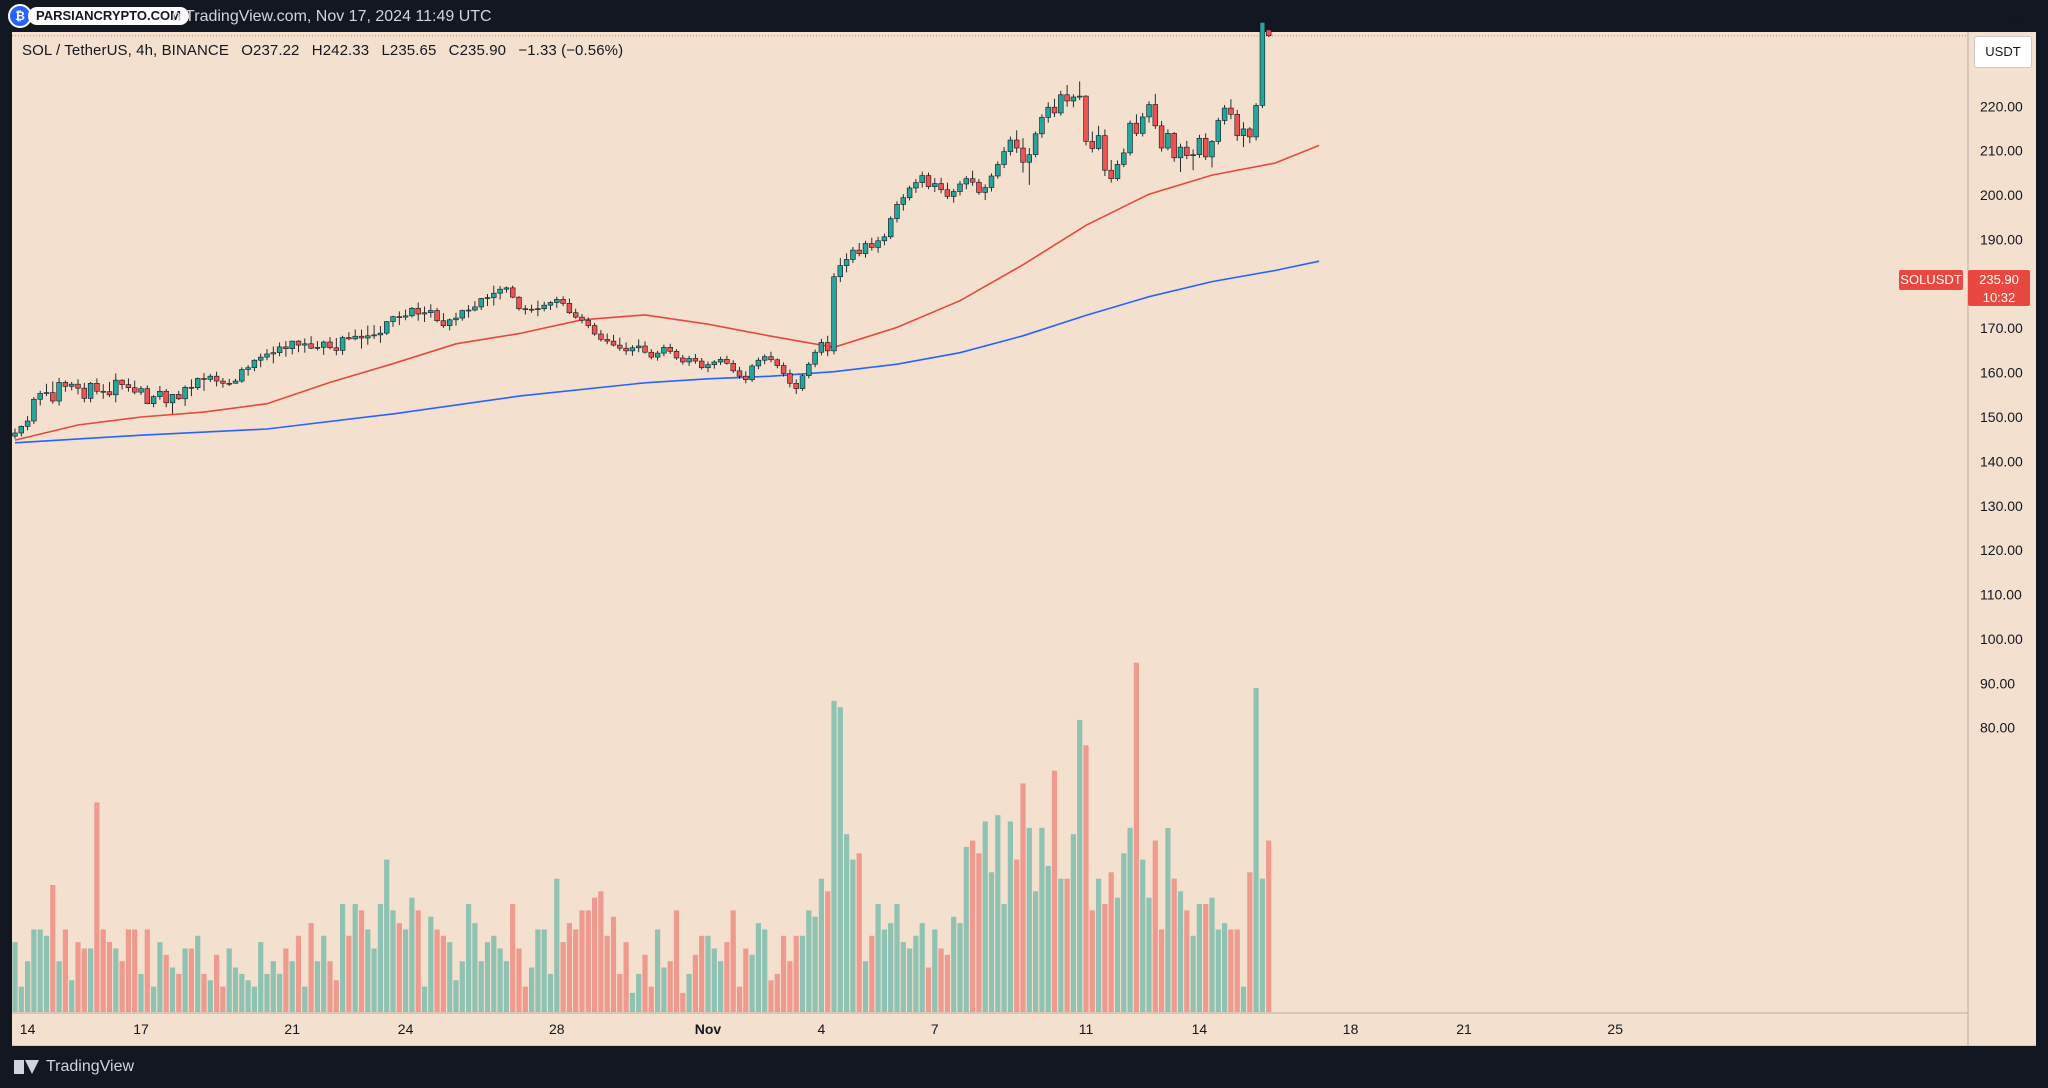 Image resolution: width=2048 pixels, height=1088 pixels. Describe the element at coordinates (2003, 52) in the screenshot. I see `currency-button: USDT` at that location.